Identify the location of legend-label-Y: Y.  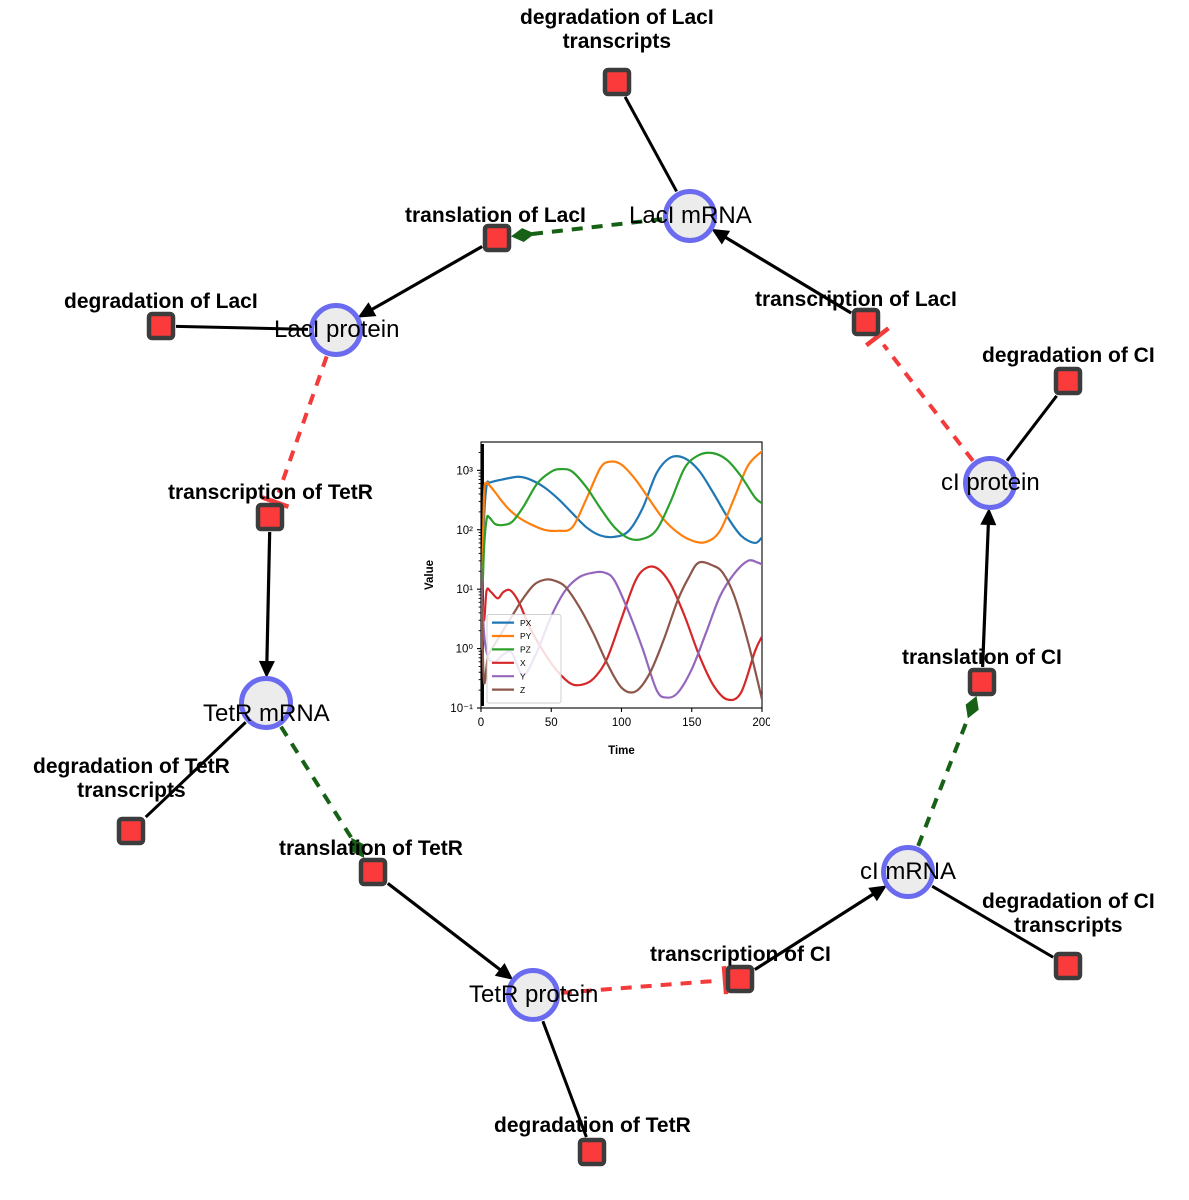
(523, 676).